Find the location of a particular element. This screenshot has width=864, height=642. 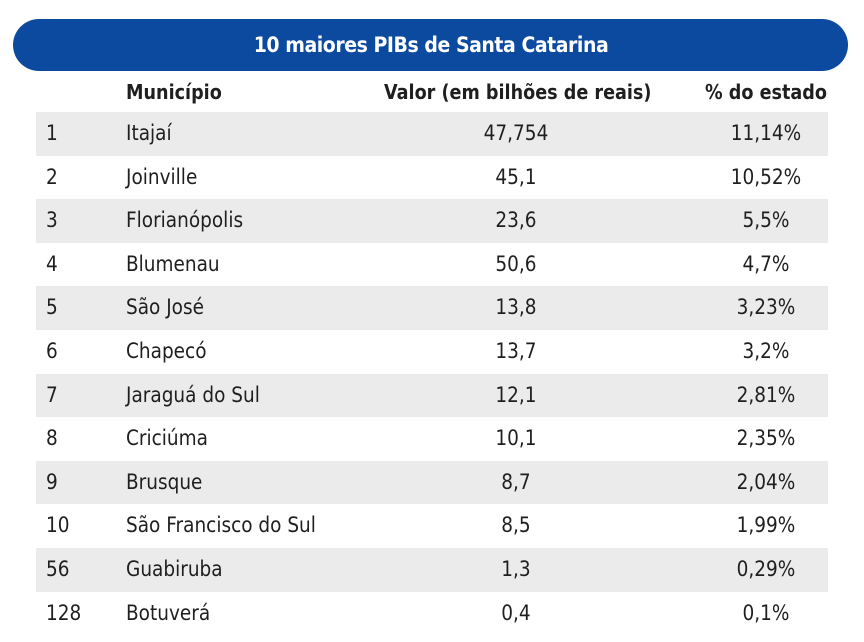

cell-rank: 7 is located at coordinates (52, 394).